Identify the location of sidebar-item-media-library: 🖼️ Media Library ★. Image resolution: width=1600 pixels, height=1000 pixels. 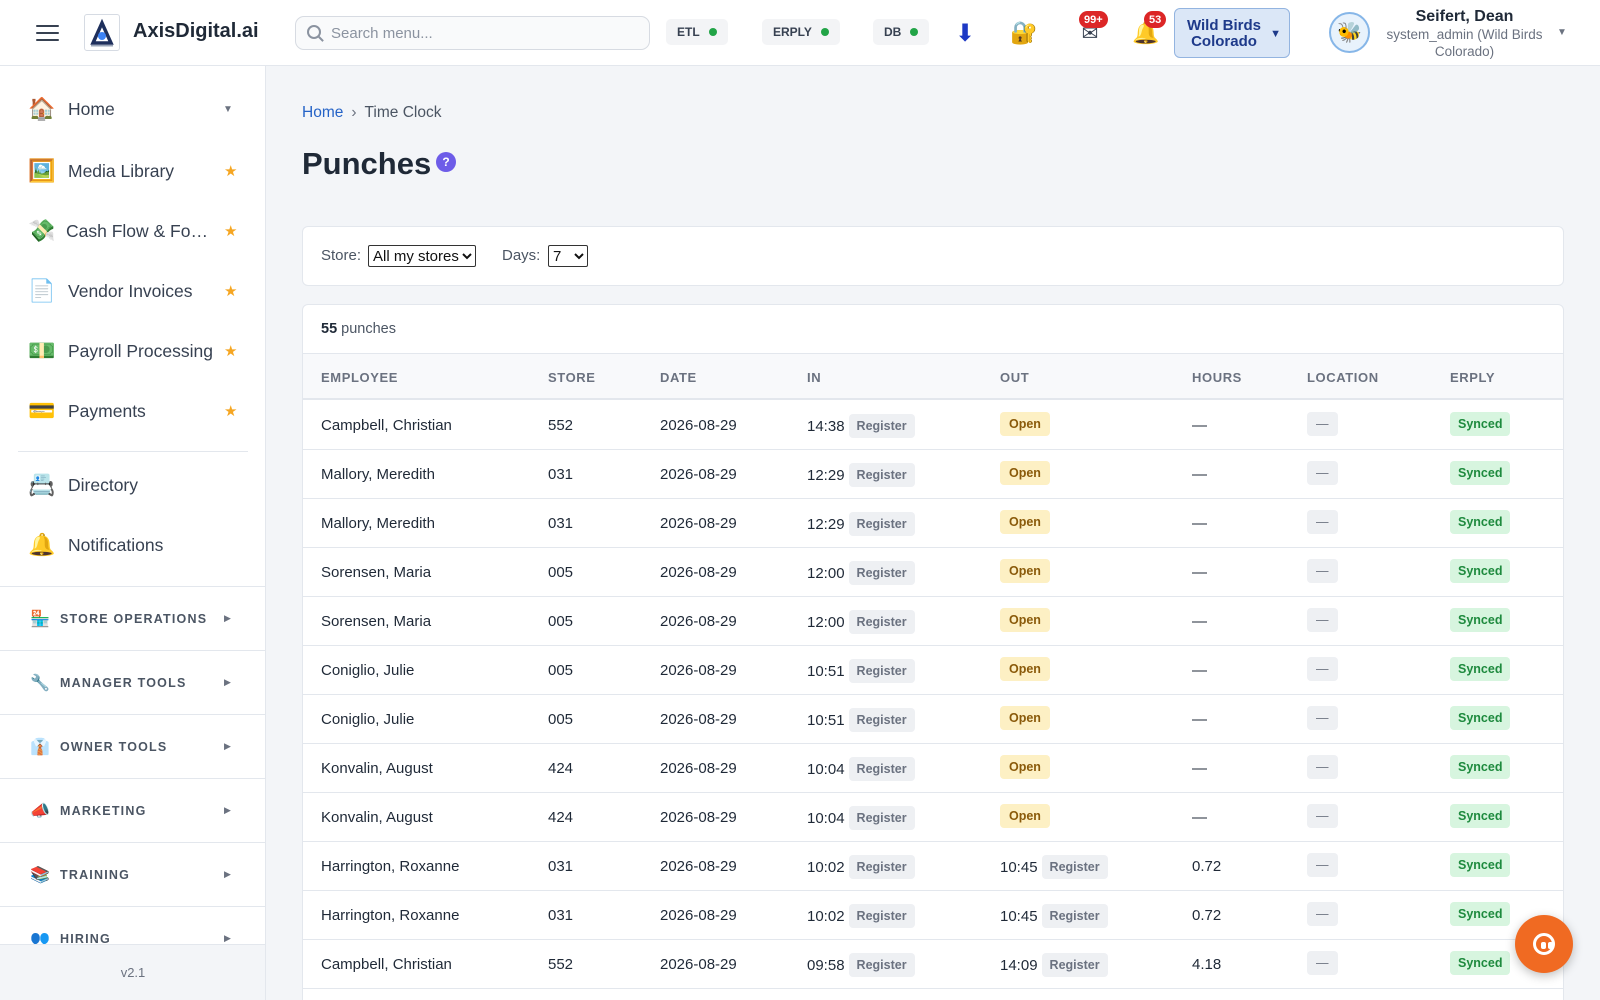
(133, 170).